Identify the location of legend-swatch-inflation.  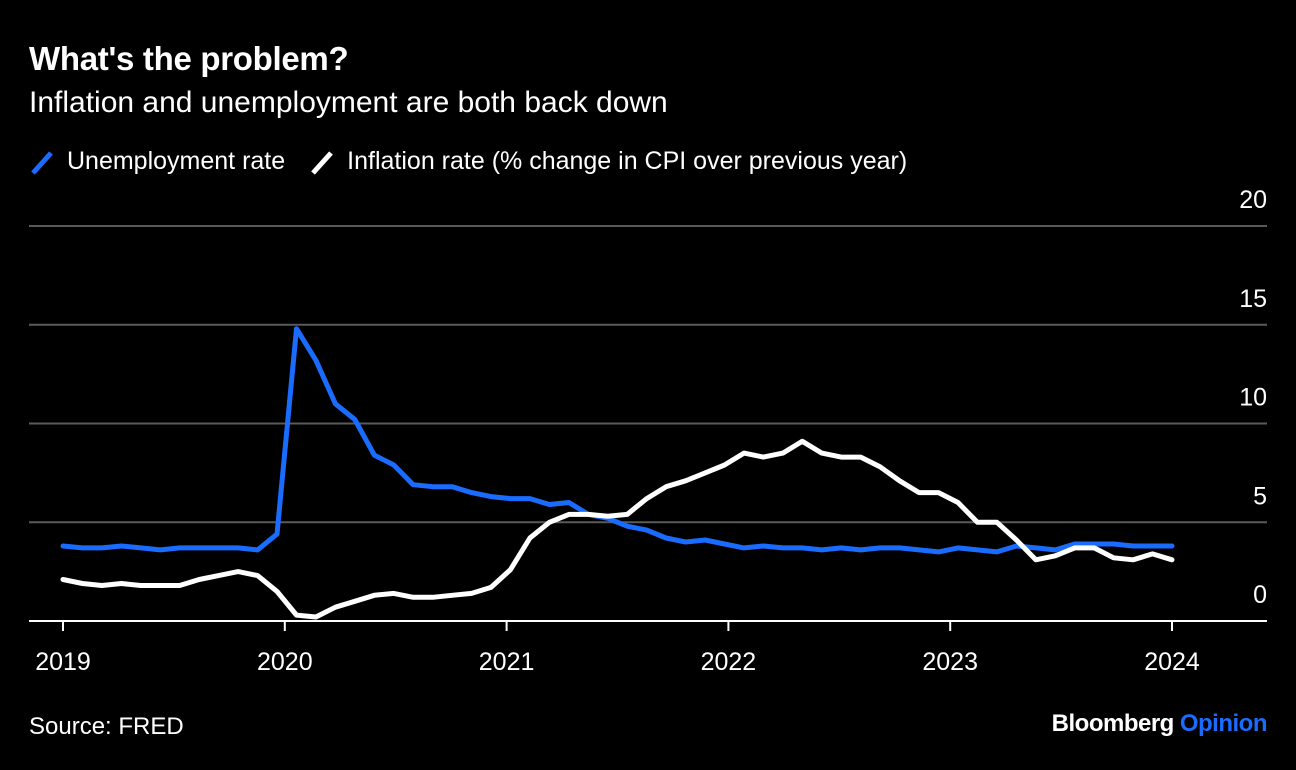
(322, 162).